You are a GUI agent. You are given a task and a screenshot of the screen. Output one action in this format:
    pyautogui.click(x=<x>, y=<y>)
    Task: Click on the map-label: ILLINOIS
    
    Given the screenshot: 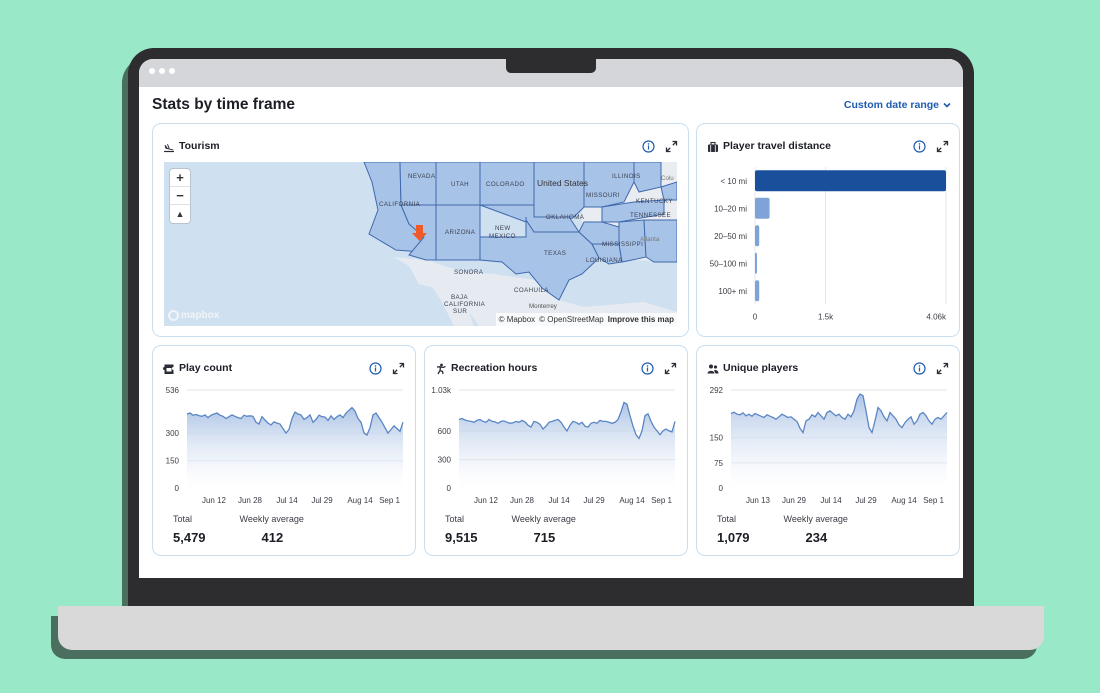 What is the action you would take?
    pyautogui.click(x=626, y=176)
    